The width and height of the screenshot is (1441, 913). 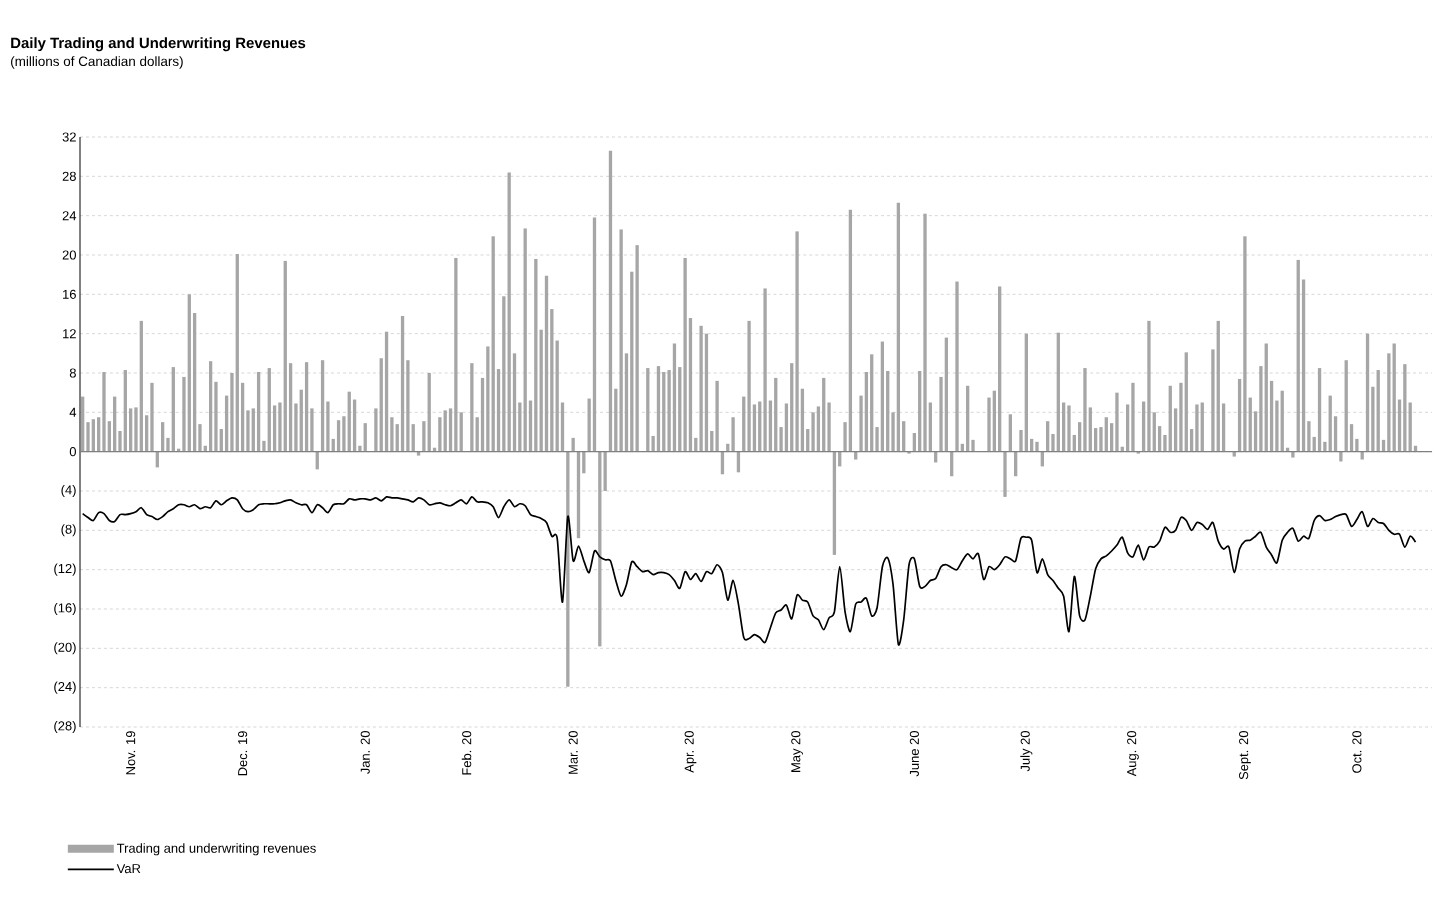 I want to click on y-tick-label: 20, so click(x=69, y=255).